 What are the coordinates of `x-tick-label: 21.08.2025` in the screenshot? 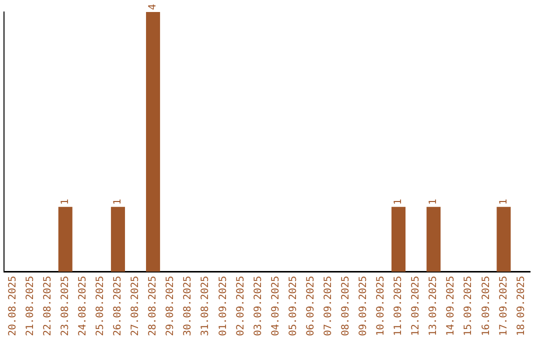 It's located at (30, 306).